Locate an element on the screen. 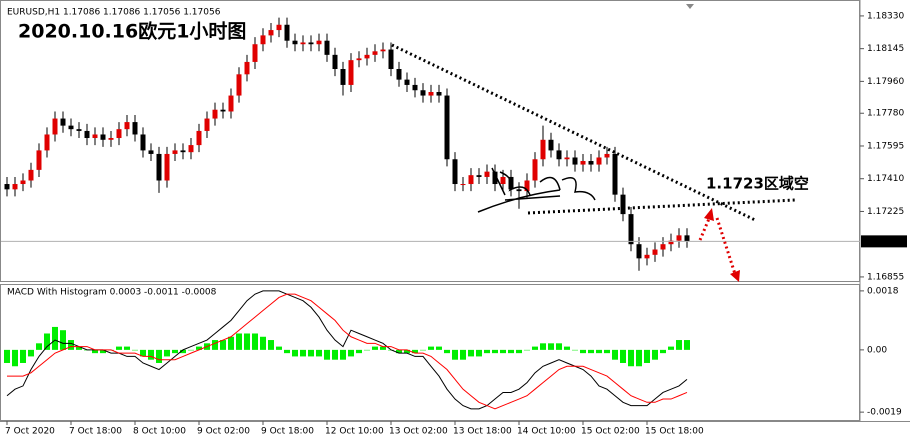 The height and width of the screenshot is (443, 910). y-tick-label: 1.17960 is located at coordinates (885, 82).